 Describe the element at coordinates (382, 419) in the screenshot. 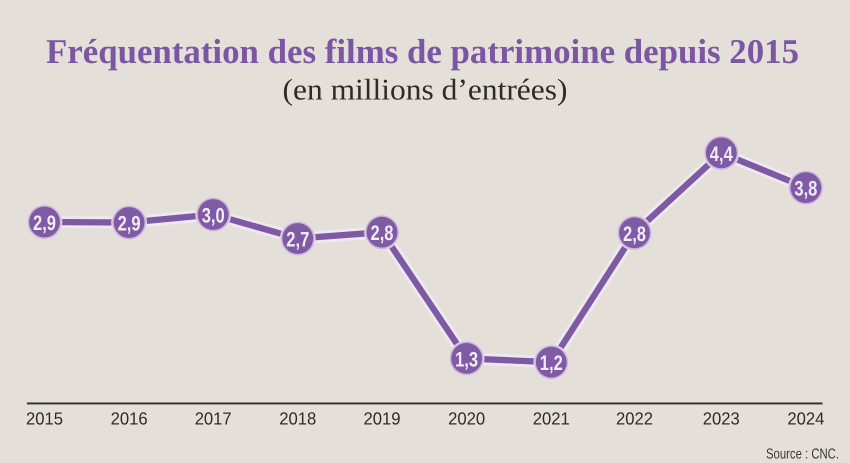

I see `svg-text: 2019` at that location.